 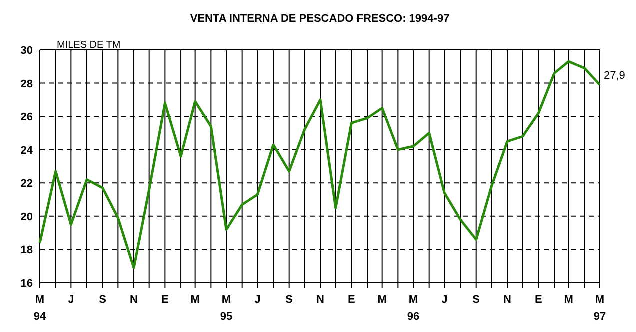 What do you see at coordinates (615, 76) in the screenshot?
I see `data-label: 27,9` at bounding box center [615, 76].